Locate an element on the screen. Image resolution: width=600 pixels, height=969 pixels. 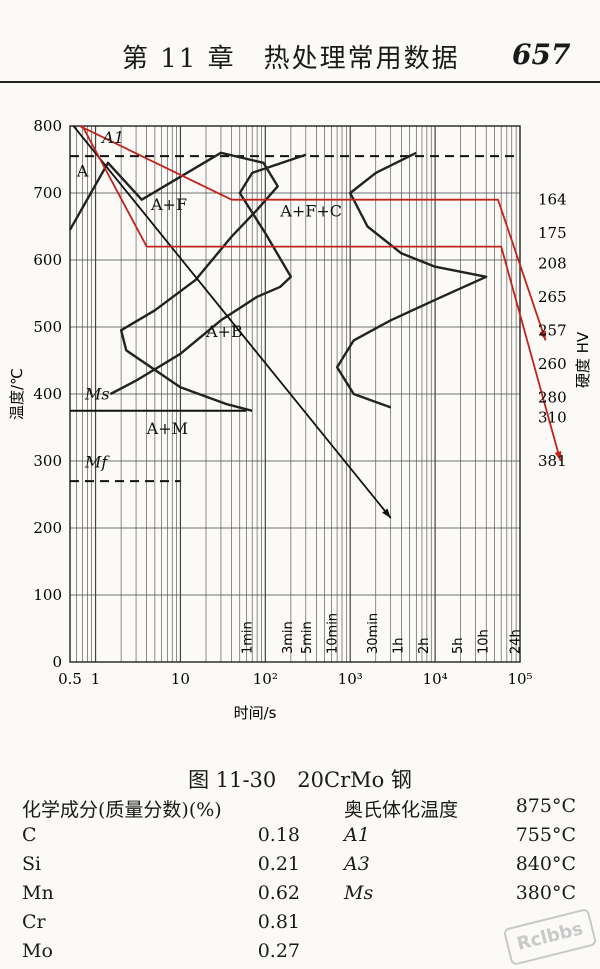
hardness-label: 260 is located at coordinates (552, 364).